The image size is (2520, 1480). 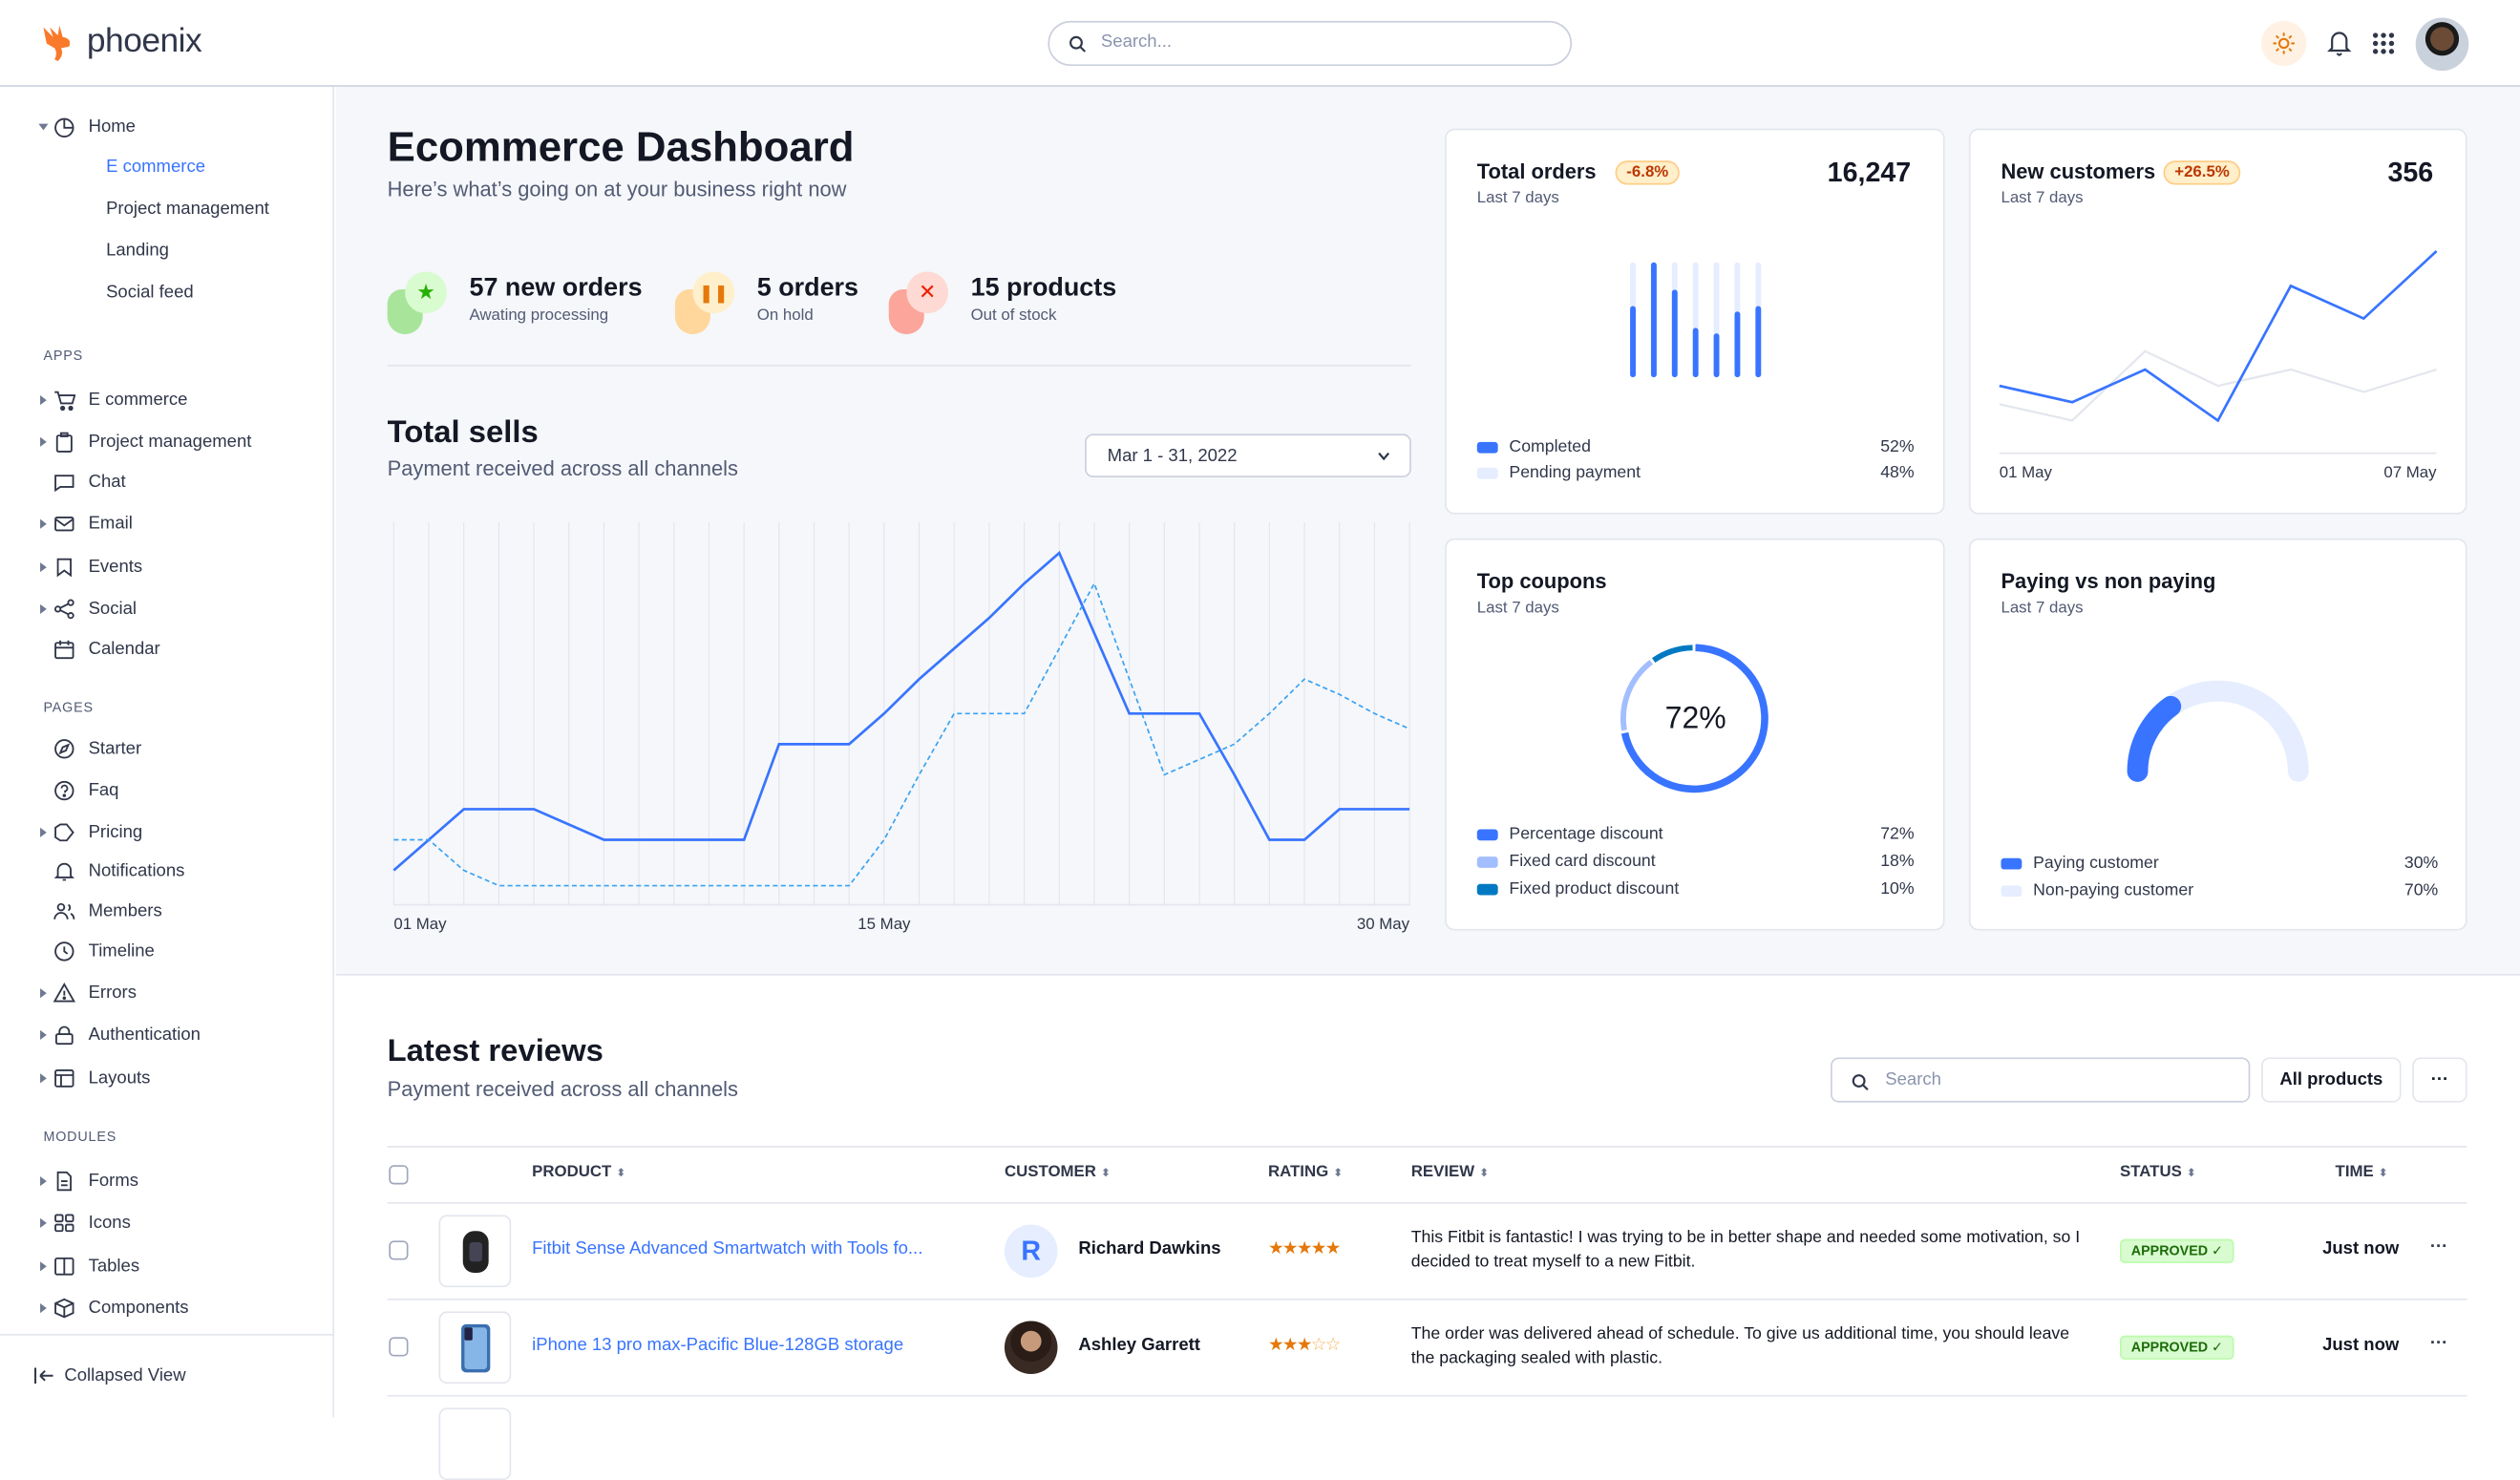 What do you see at coordinates (167, 1266) in the screenshot?
I see `sidebar-item-tables: Tables` at bounding box center [167, 1266].